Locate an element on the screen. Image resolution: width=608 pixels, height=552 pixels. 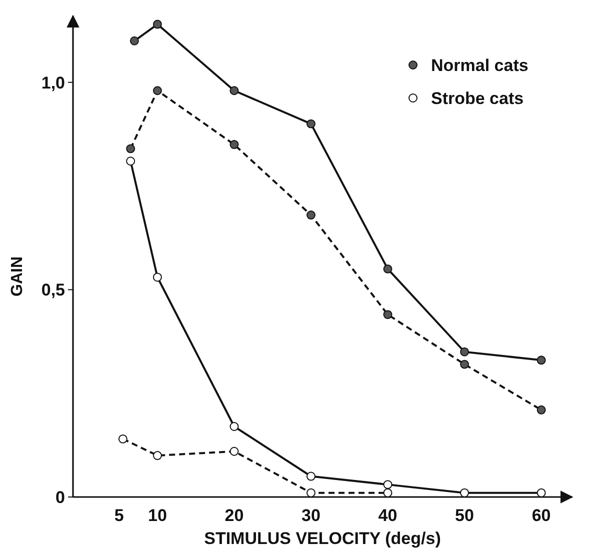
x-tick-label: 60 is located at coordinates (541, 515).